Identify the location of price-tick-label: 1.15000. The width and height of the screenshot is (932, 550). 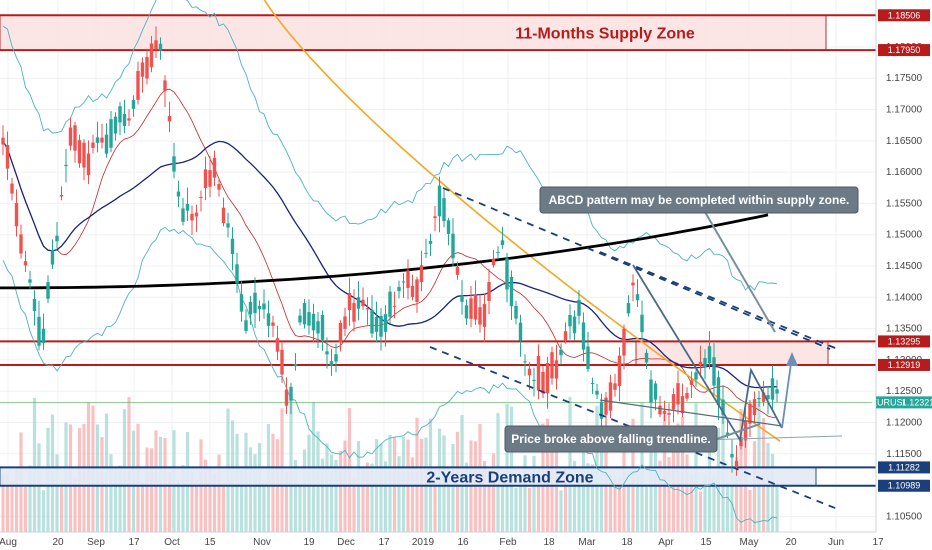
(904, 235).